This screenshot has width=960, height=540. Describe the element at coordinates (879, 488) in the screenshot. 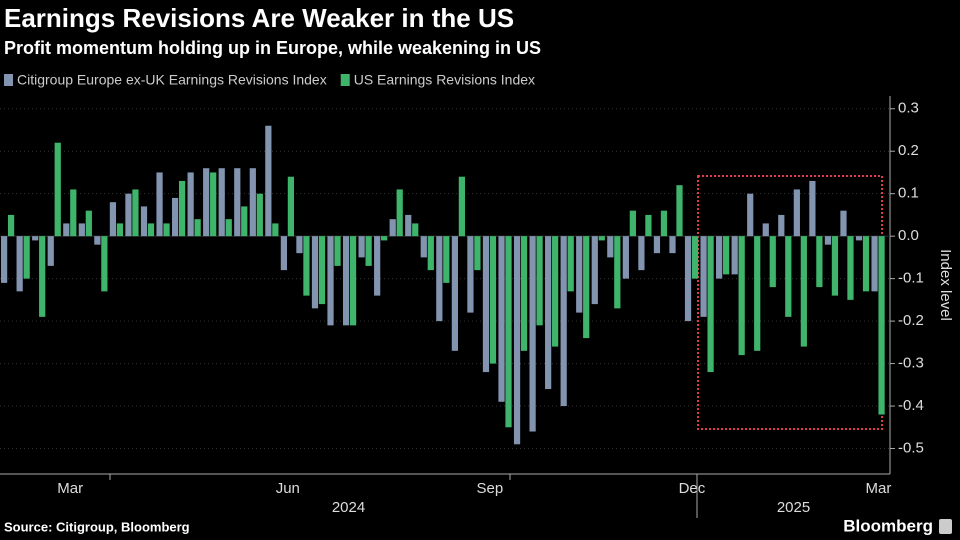

I see `x-tick-label: Mar` at that location.